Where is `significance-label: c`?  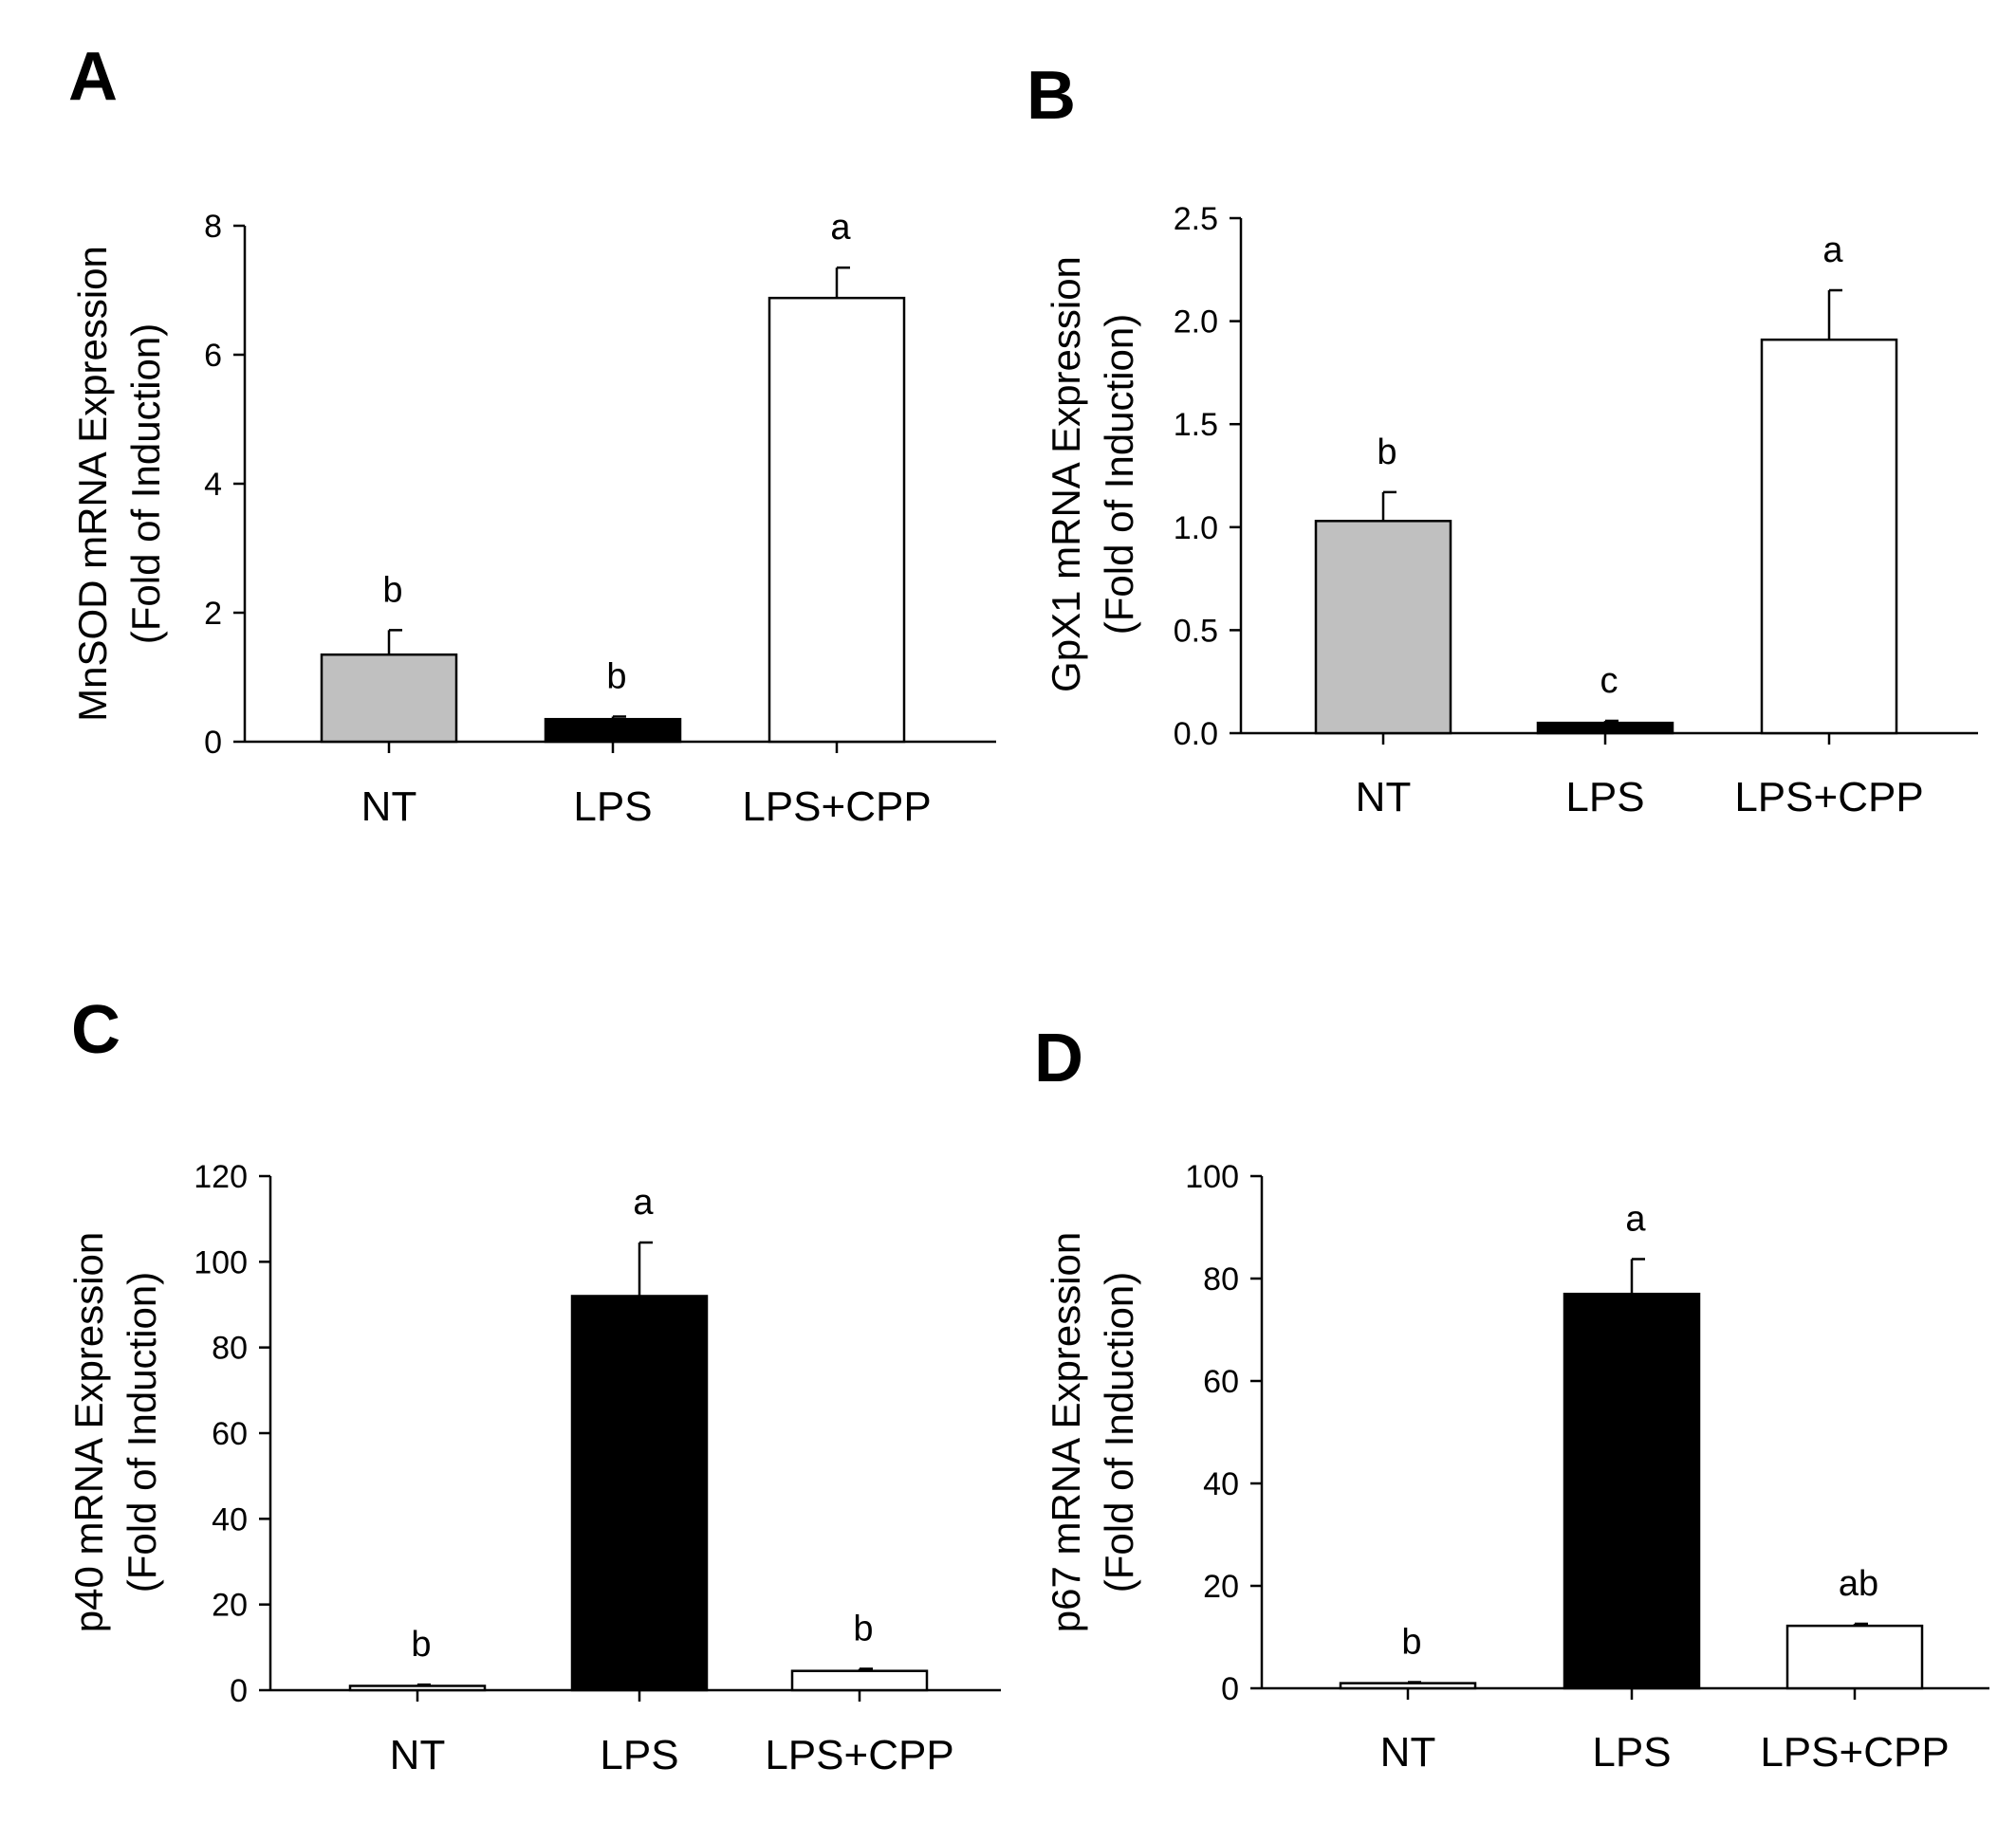
significance-label: c is located at coordinates (1609, 681).